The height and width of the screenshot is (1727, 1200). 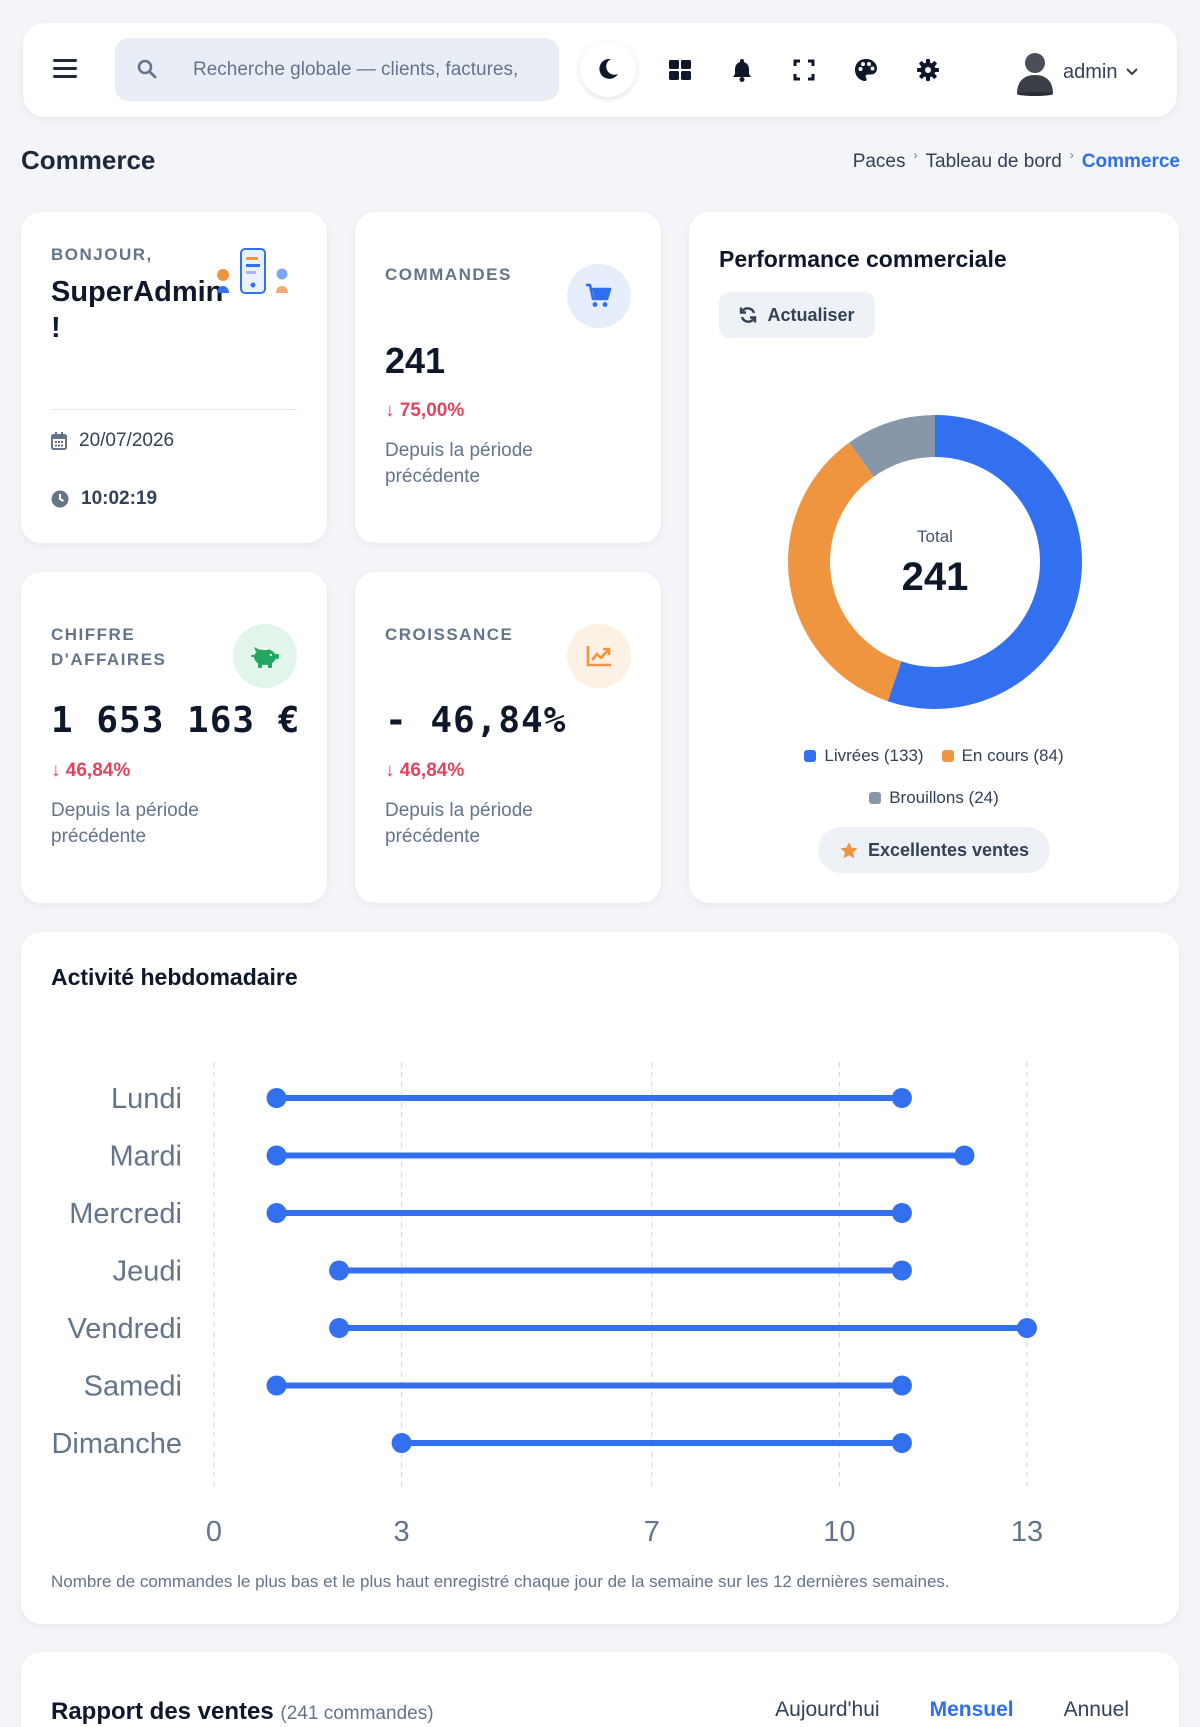 I want to click on breadcrumb-current: Commerce, so click(x=1130, y=161).